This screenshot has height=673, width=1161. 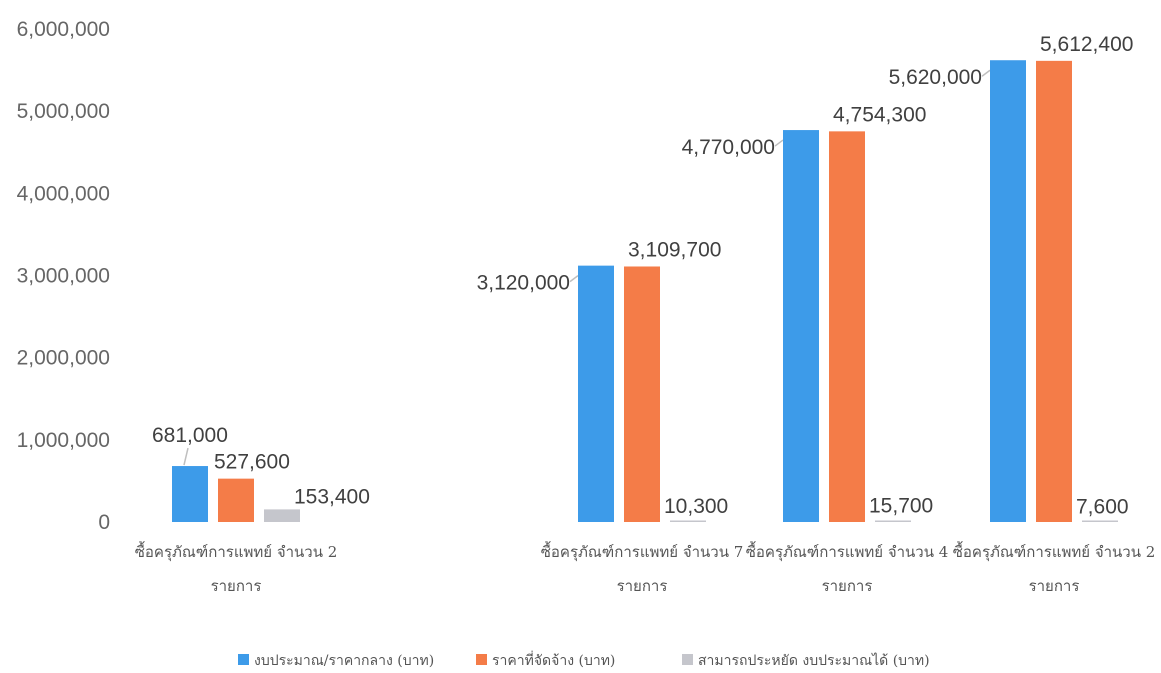 What do you see at coordinates (63, 111) in the screenshot?
I see `y-tick-label: 5,000,000` at bounding box center [63, 111].